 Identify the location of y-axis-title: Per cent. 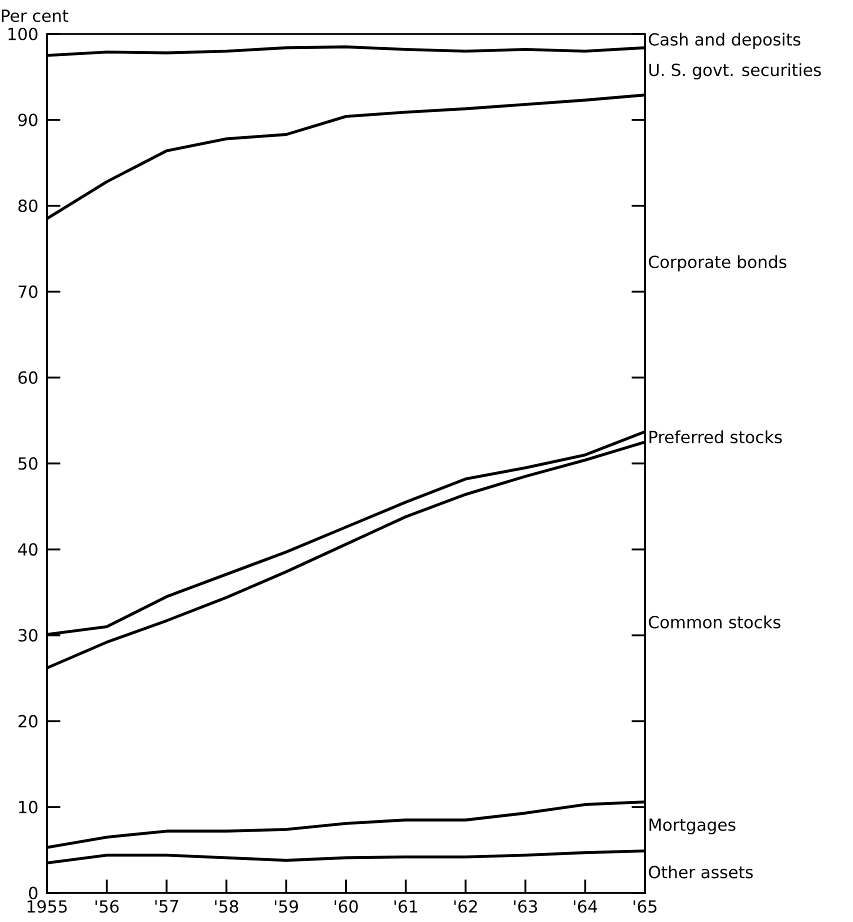
(35, 16).